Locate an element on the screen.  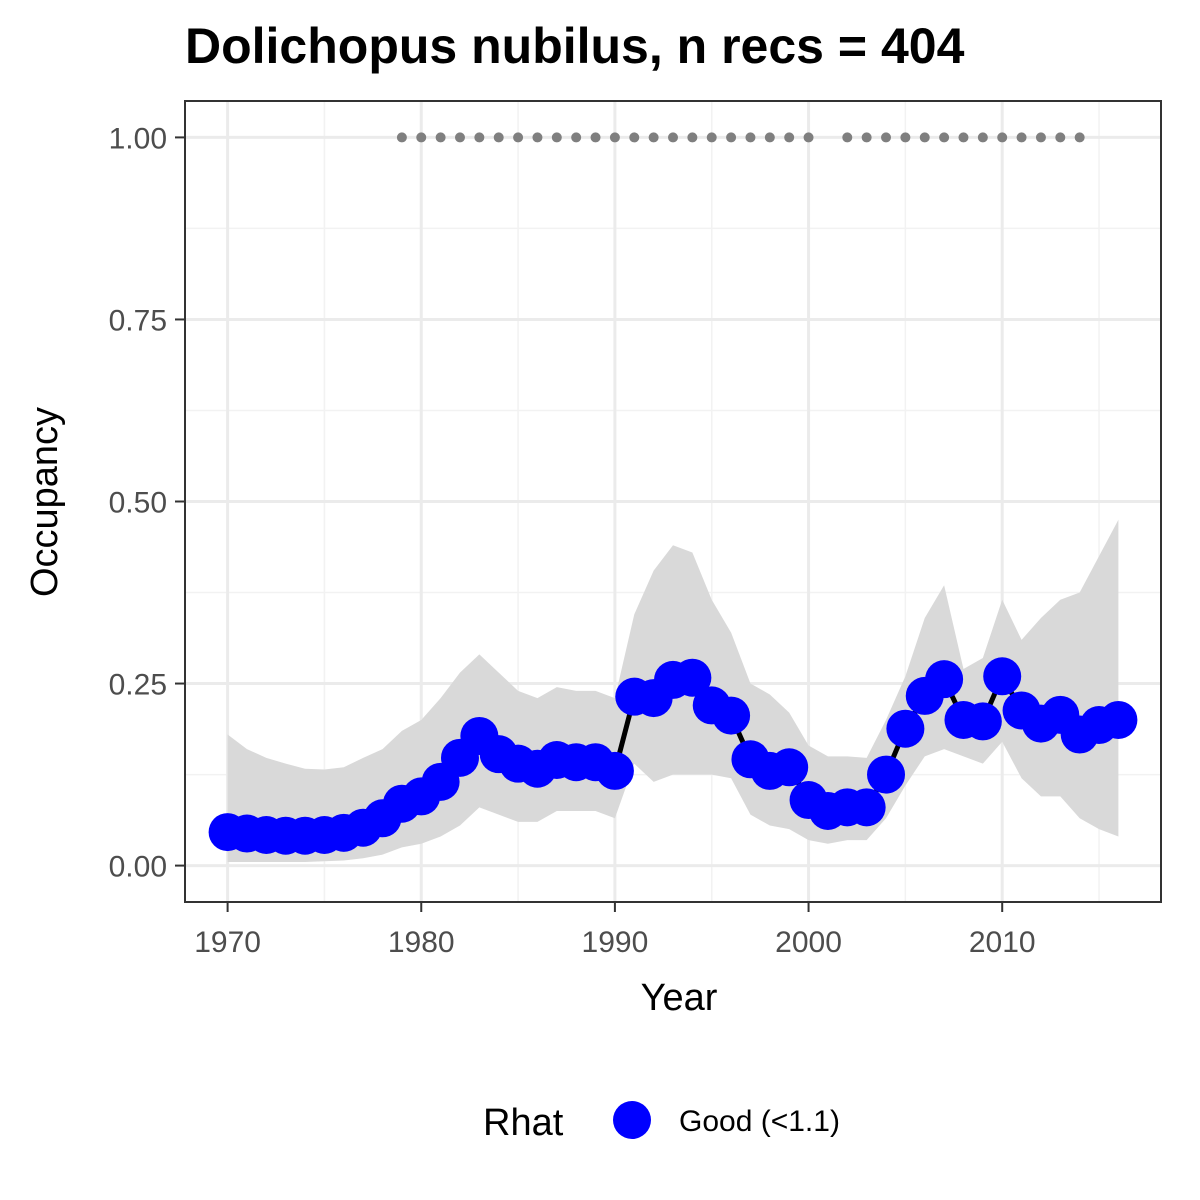
legend-key-point is located at coordinates (632, 1120).